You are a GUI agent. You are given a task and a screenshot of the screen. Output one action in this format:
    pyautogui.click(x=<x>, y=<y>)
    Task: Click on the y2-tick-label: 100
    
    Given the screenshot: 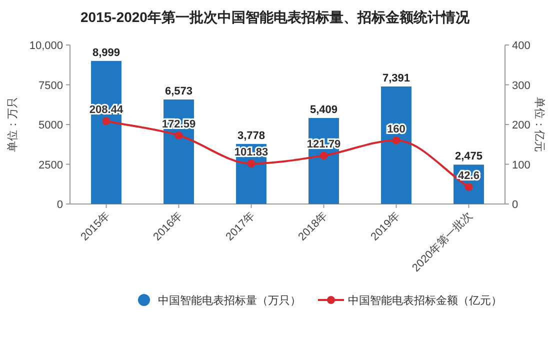 What is the action you would take?
    pyautogui.click(x=521, y=165)
    